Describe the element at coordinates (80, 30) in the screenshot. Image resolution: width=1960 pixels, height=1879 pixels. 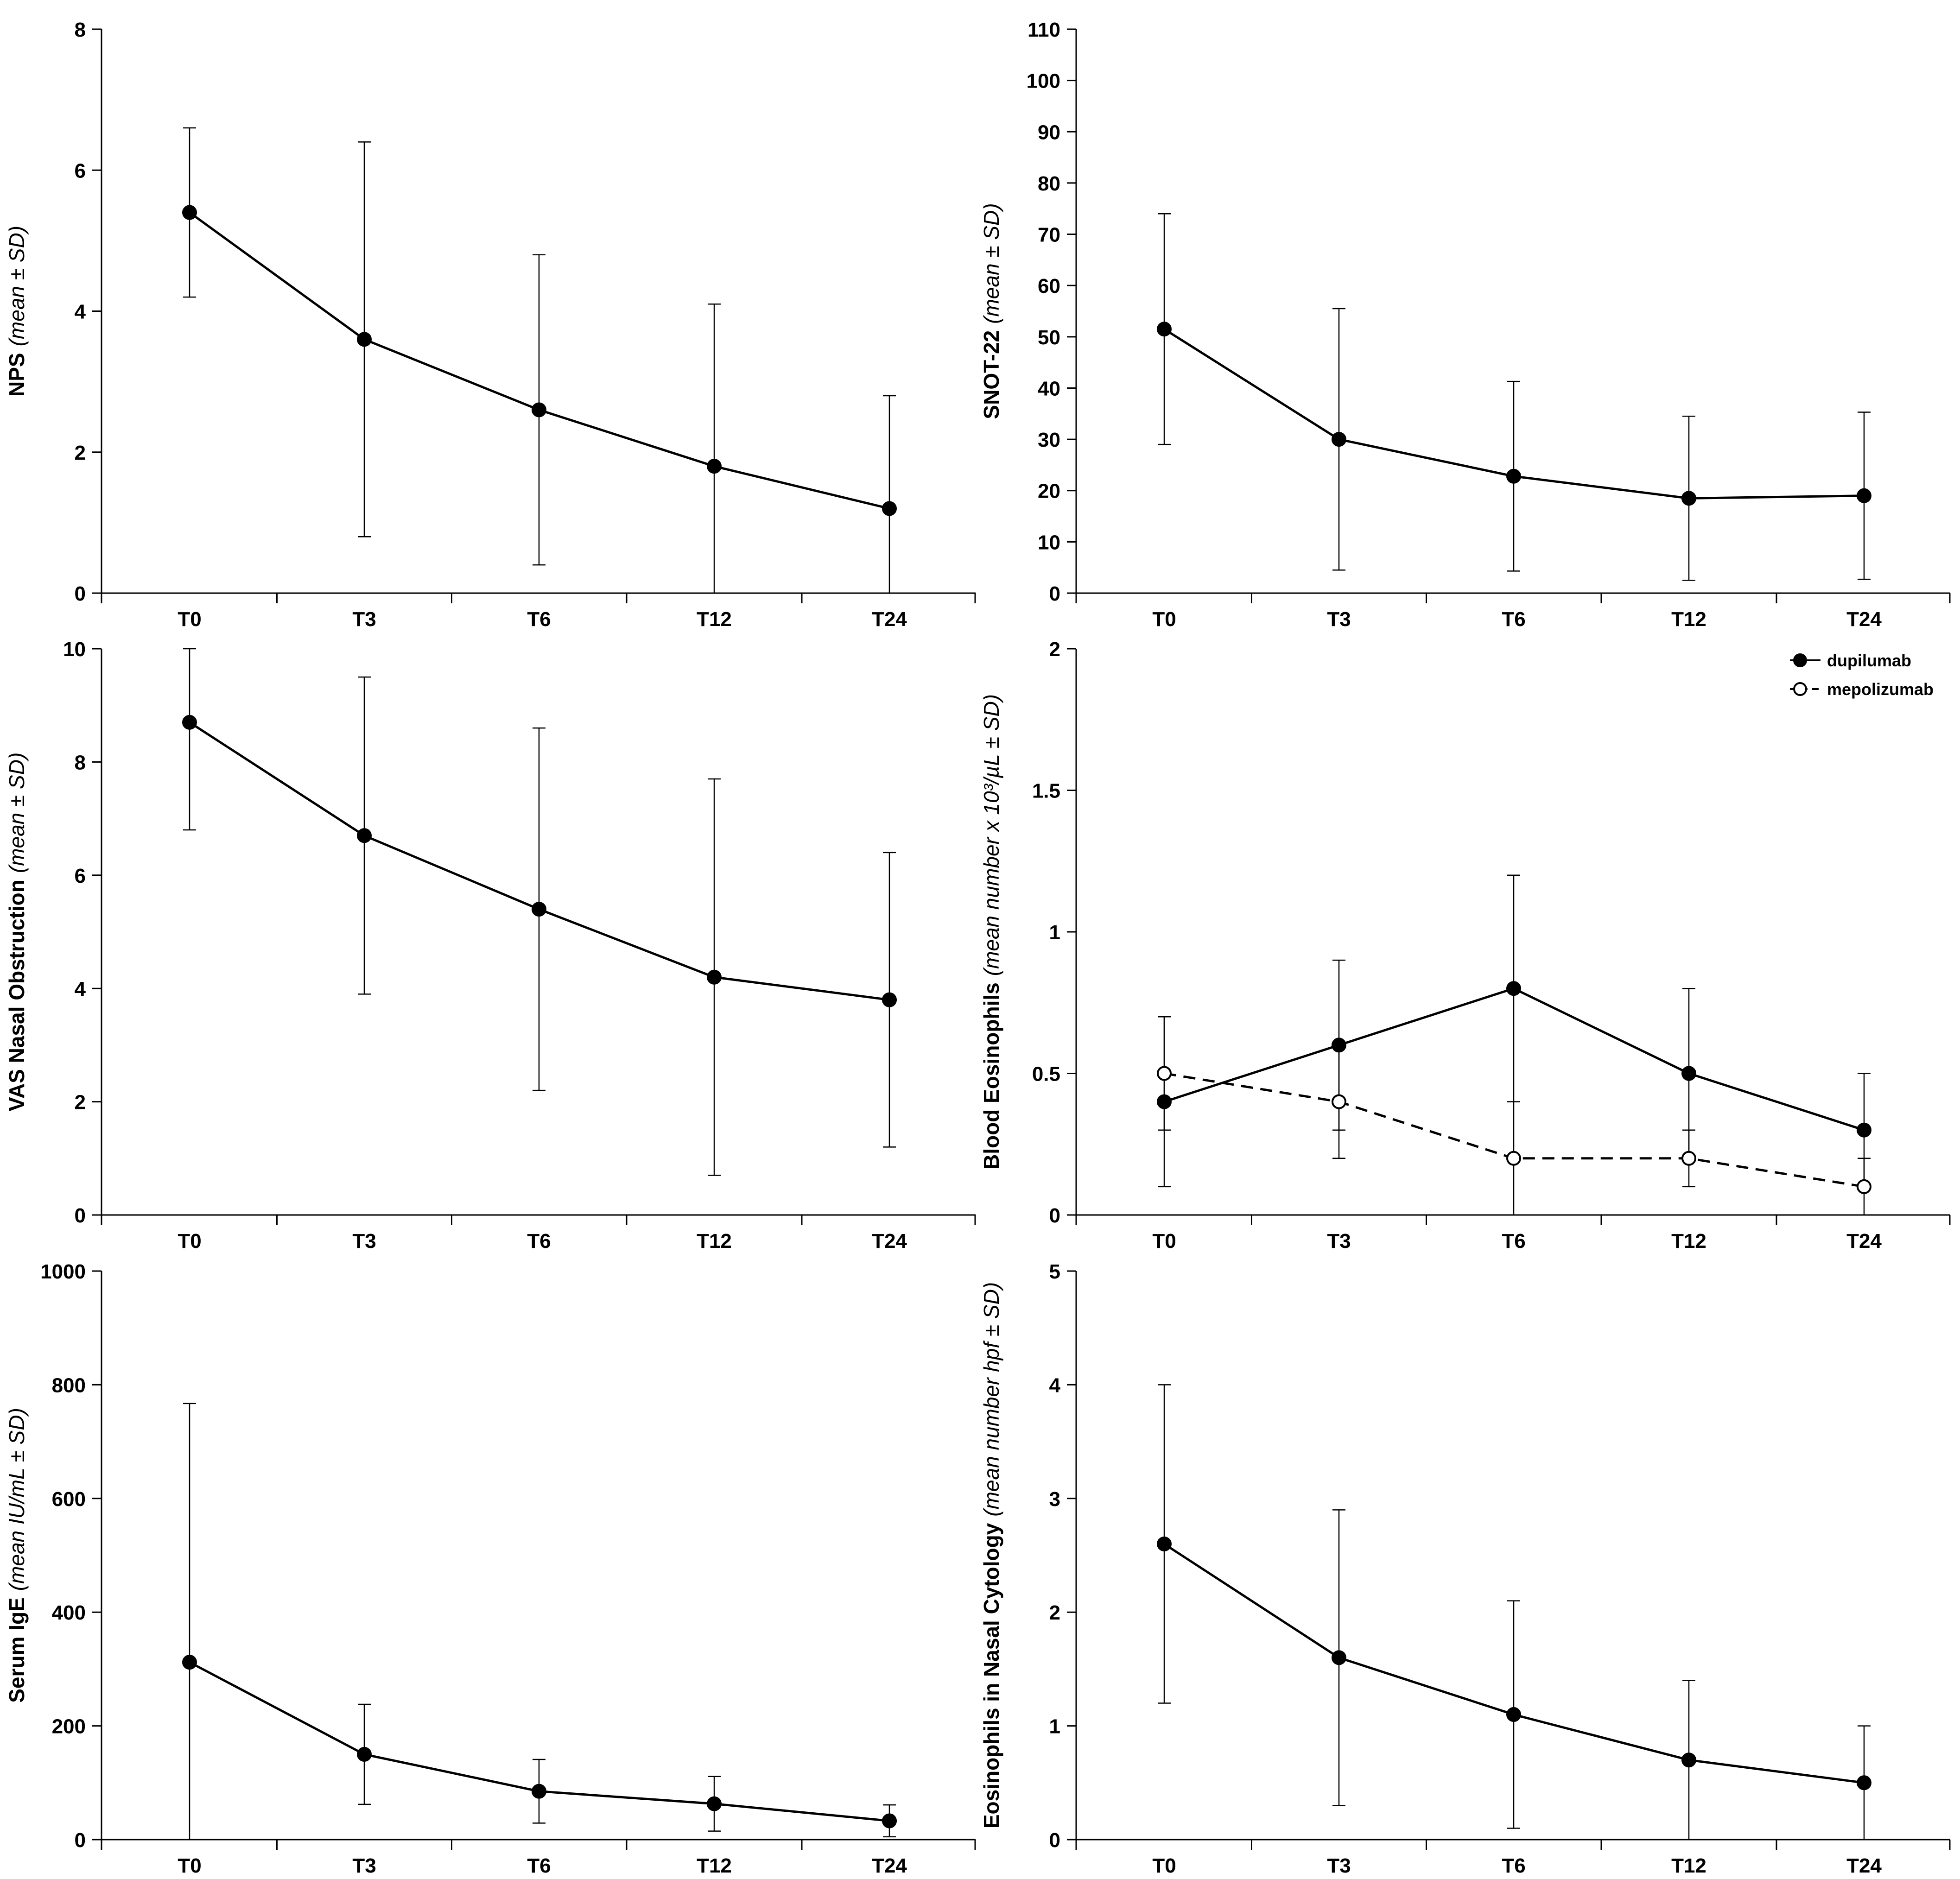
I see `y-tick-label: 8` at that location.